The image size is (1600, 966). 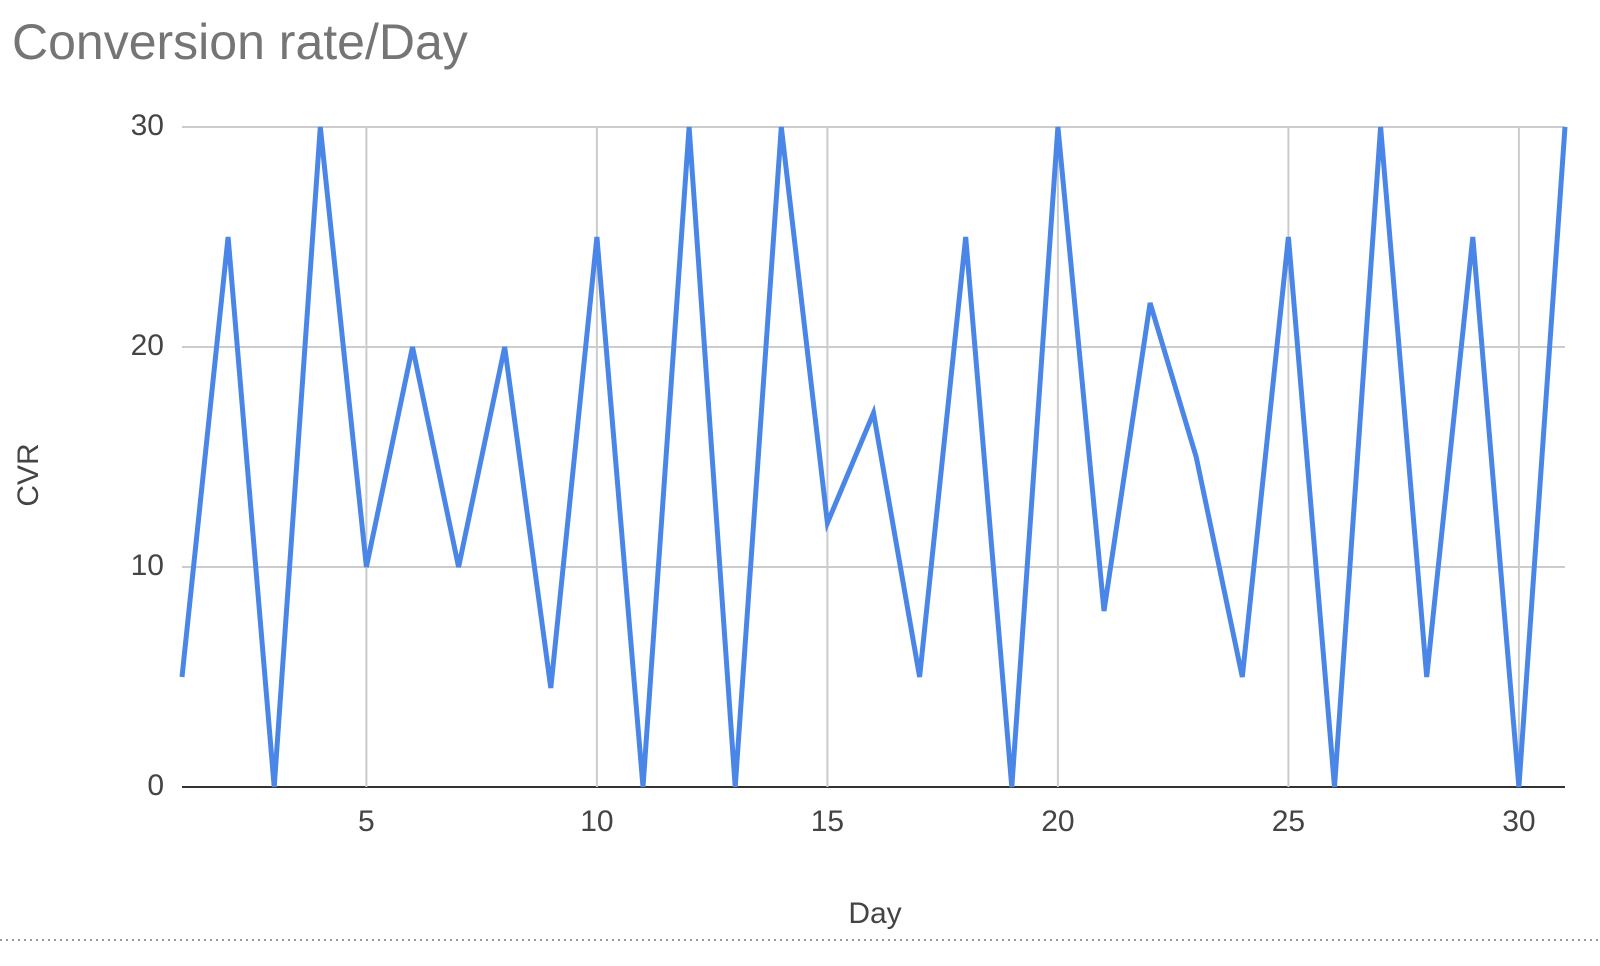 I want to click on y-tick-label: 30, so click(x=147, y=125).